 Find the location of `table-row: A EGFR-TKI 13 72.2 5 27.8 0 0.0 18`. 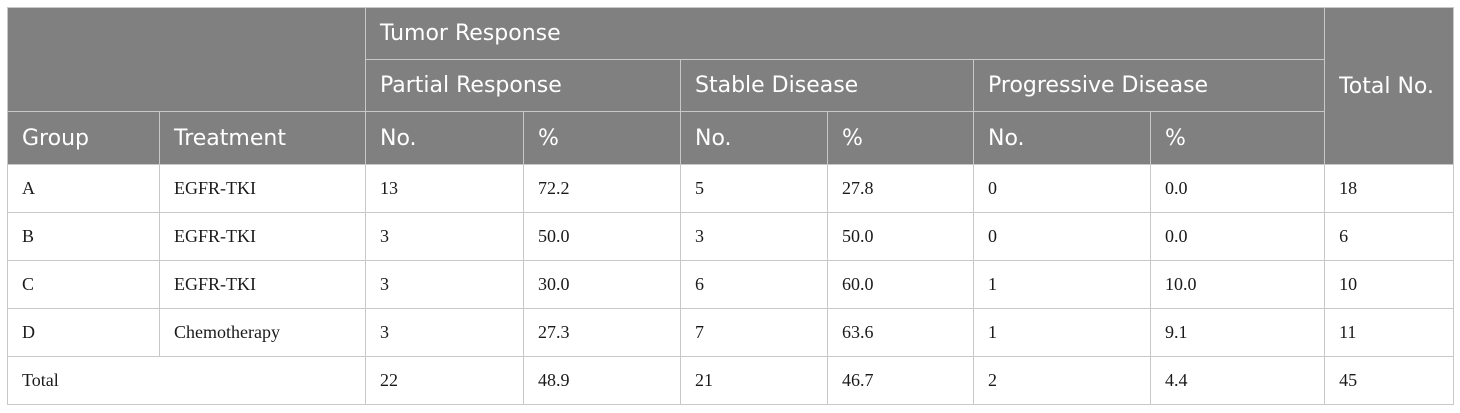

table-row: A EGFR-TKI 13 72.2 5 27.8 0 0.0 18 is located at coordinates (731, 188).